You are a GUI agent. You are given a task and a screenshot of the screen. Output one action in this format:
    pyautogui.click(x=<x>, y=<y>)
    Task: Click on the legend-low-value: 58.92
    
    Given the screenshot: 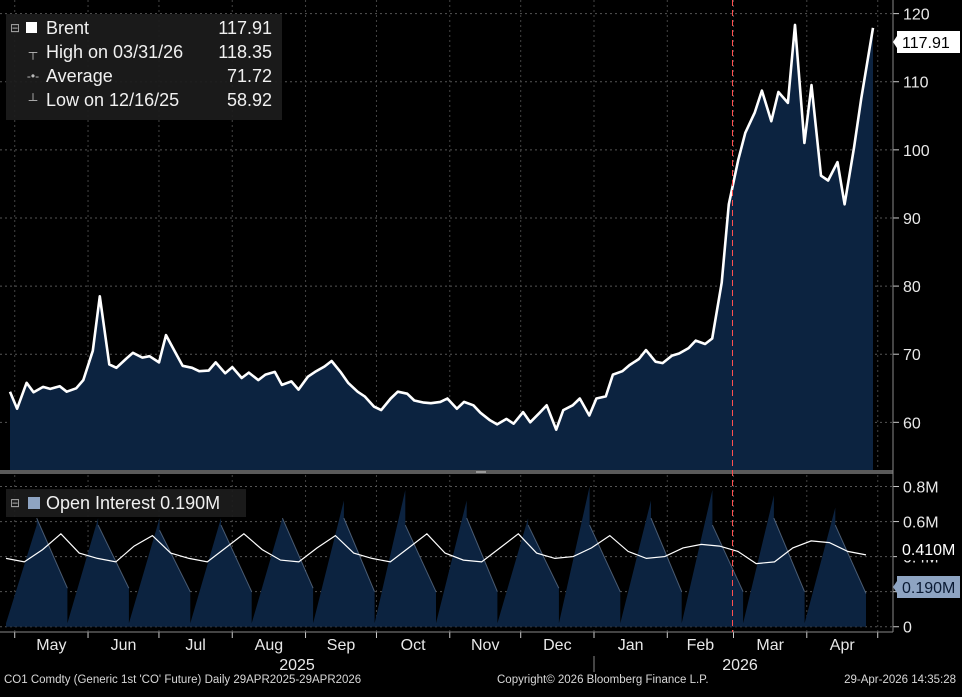 What is the action you would take?
    pyautogui.click(x=249, y=100)
    